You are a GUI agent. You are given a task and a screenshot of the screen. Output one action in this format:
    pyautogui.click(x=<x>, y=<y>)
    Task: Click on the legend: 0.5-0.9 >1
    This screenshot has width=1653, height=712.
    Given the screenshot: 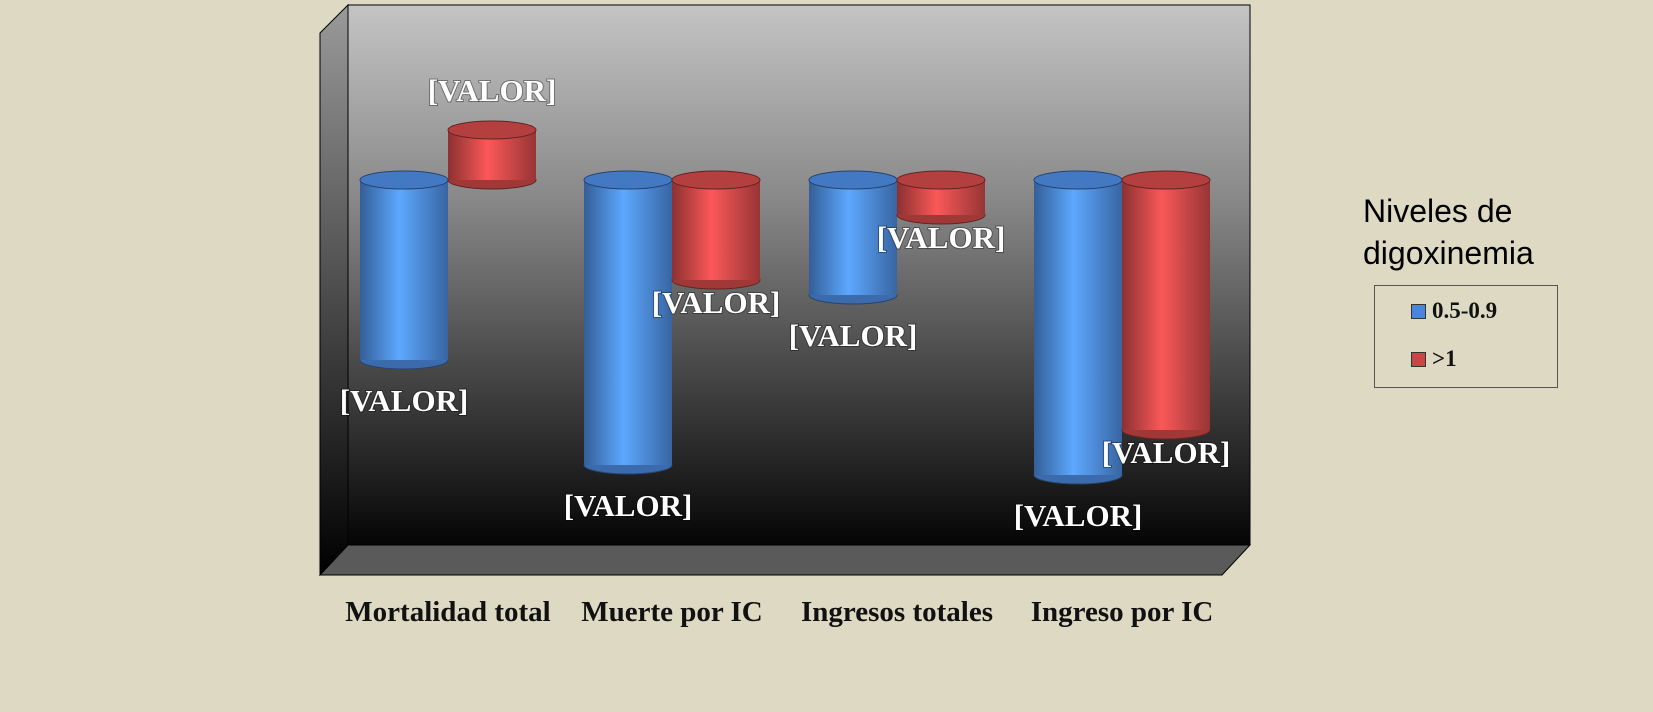 What is the action you would take?
    pyautogui.click(x=1466, y=336)
    